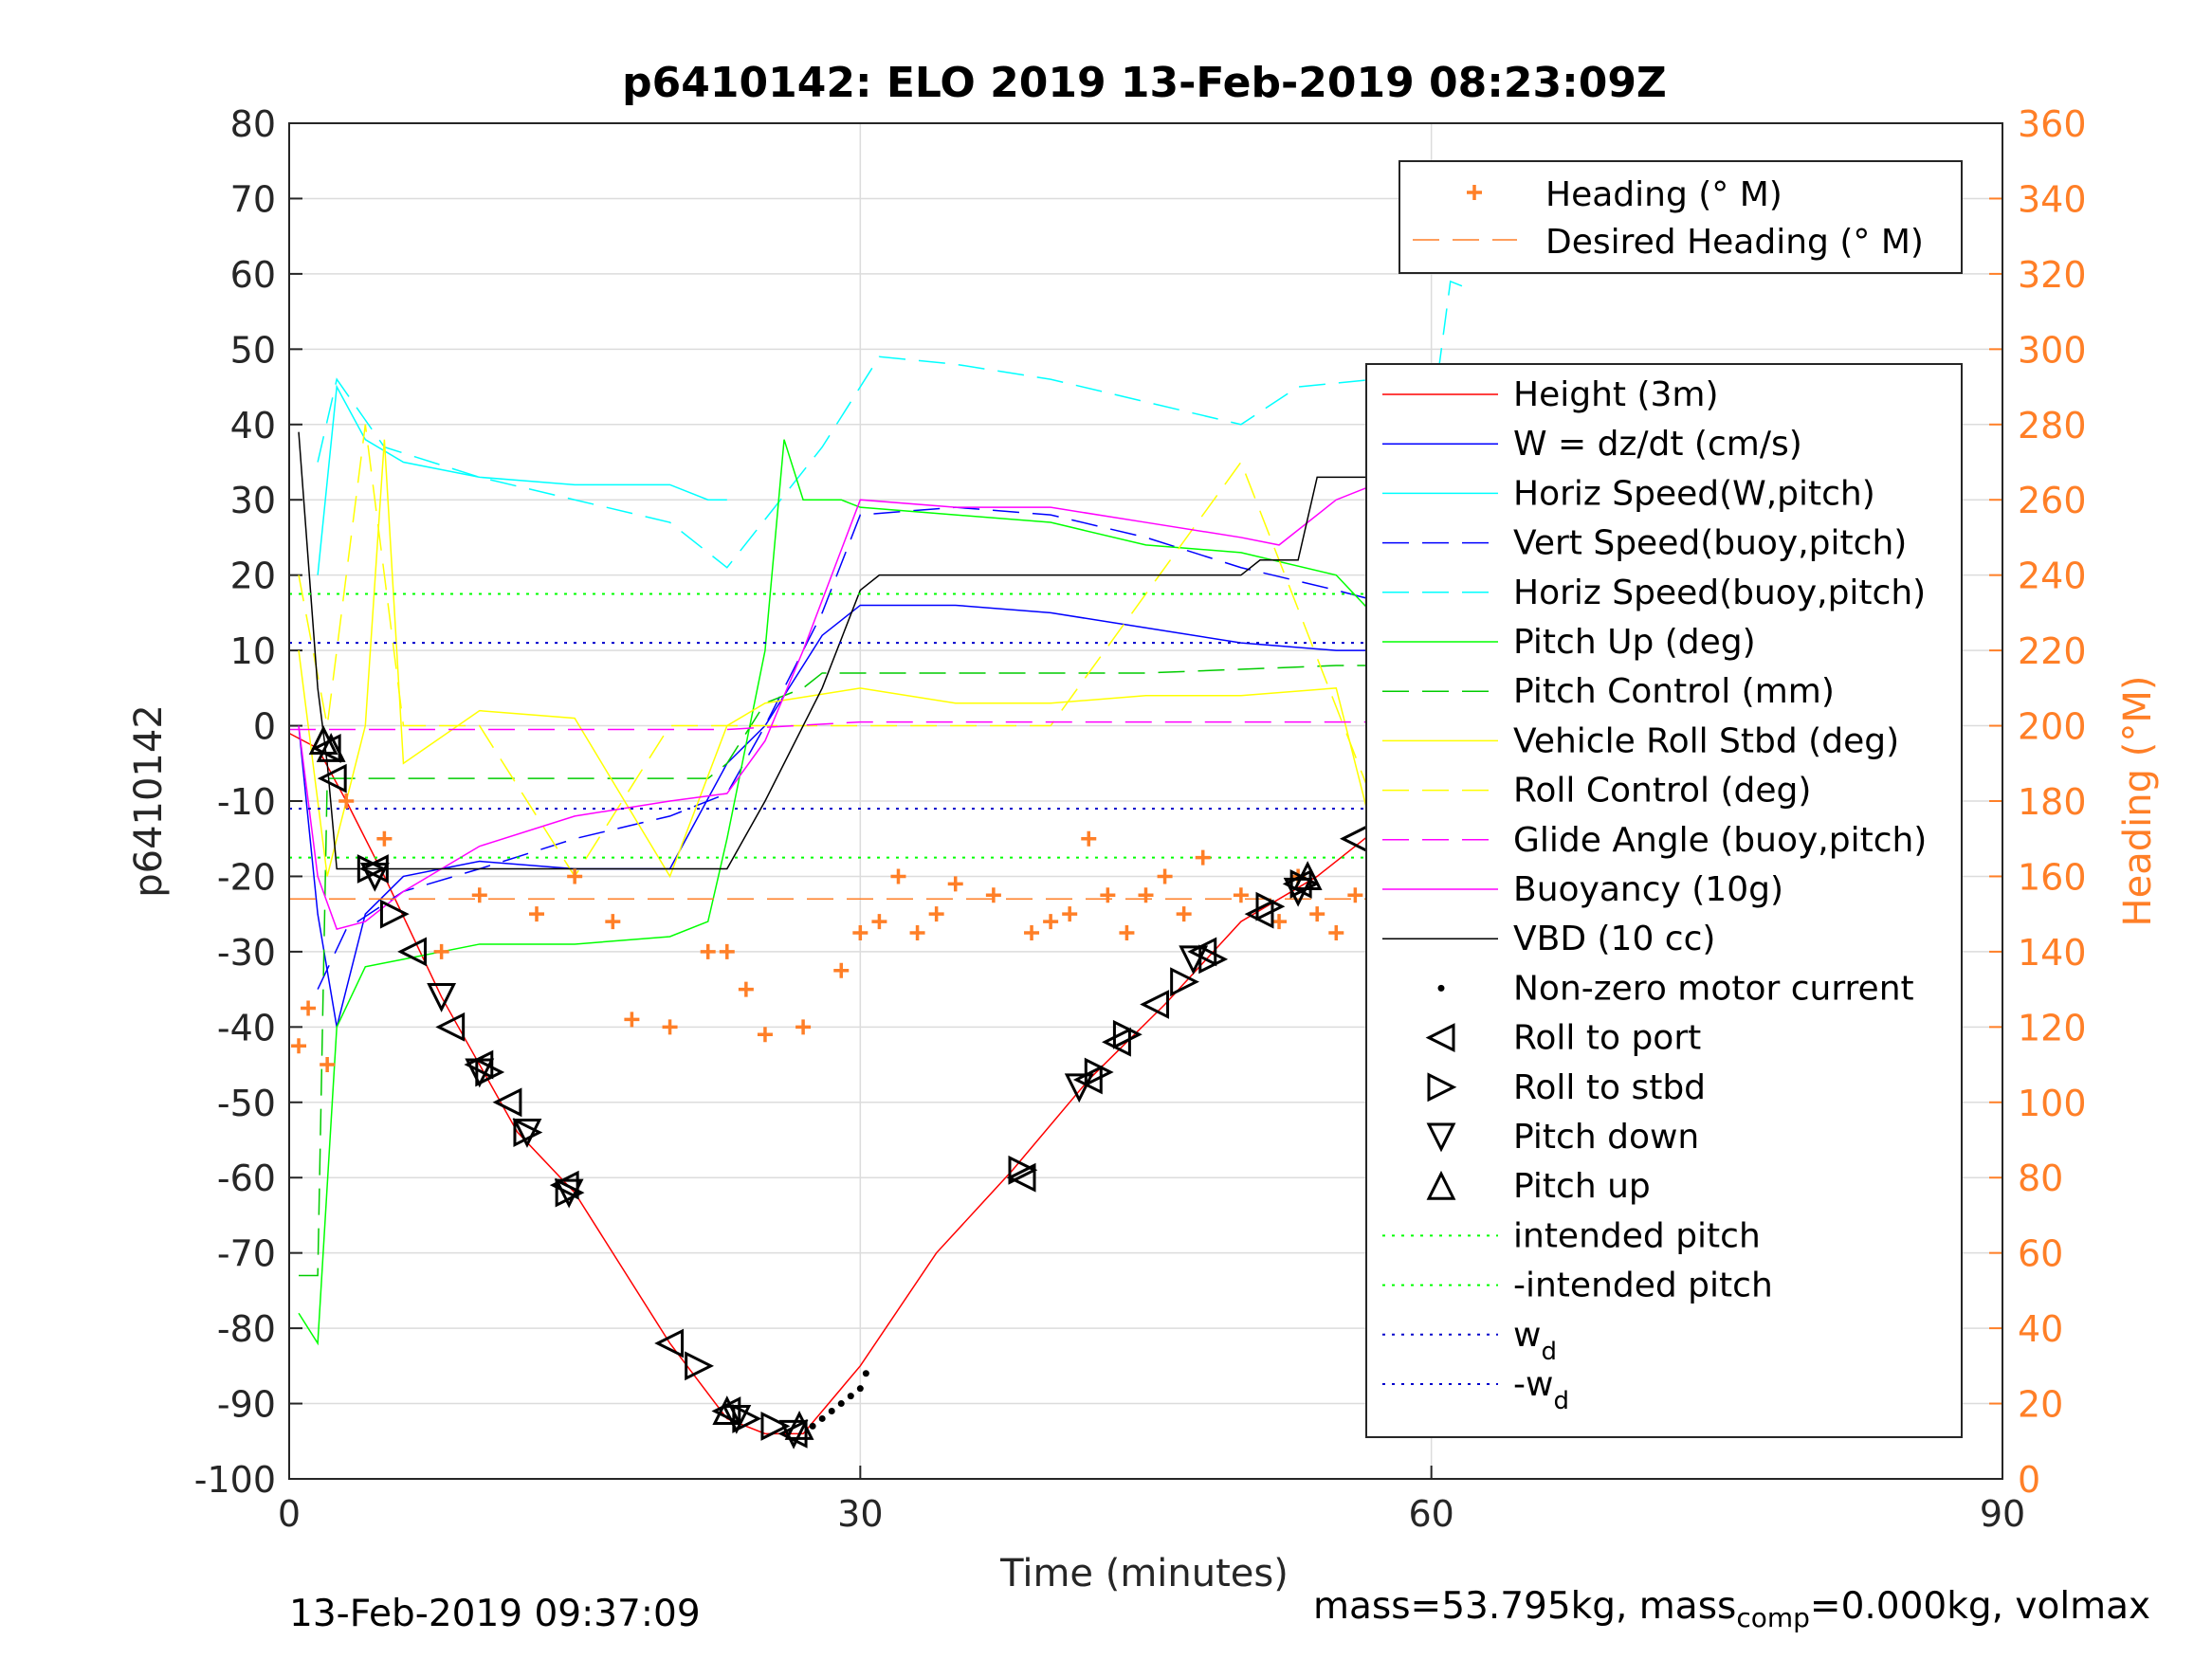  I want to click on x-tick-label: 60, so click(1430, 1514).